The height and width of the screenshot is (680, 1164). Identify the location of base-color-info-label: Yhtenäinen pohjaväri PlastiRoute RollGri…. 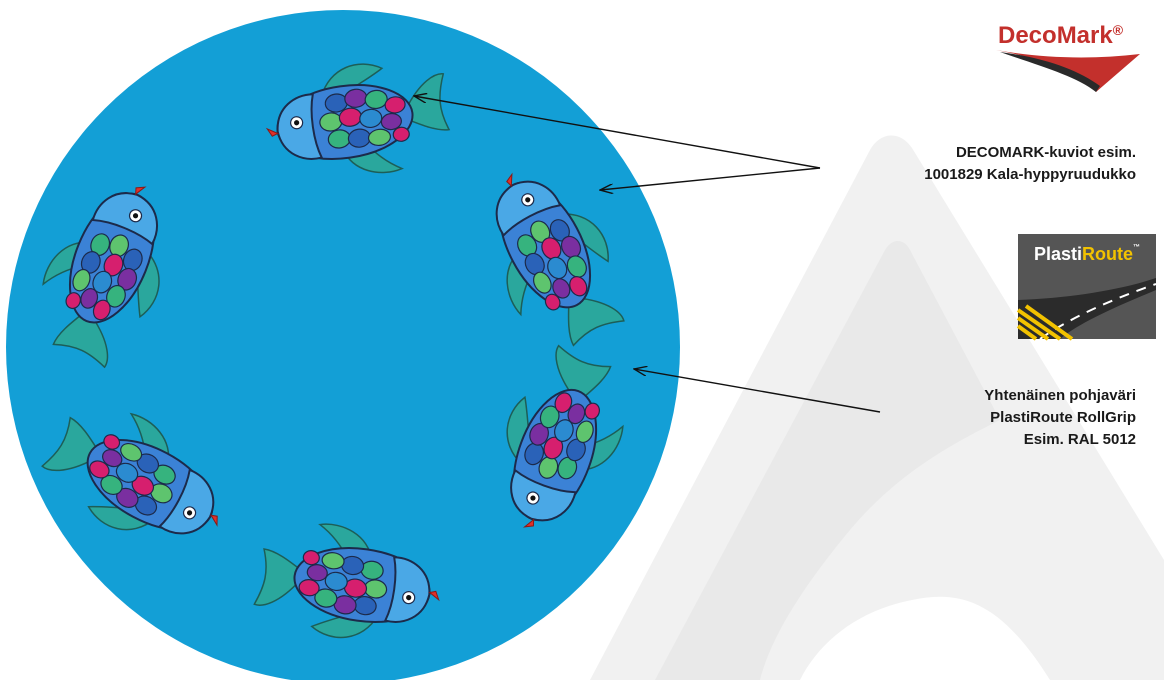
(1060, 418).